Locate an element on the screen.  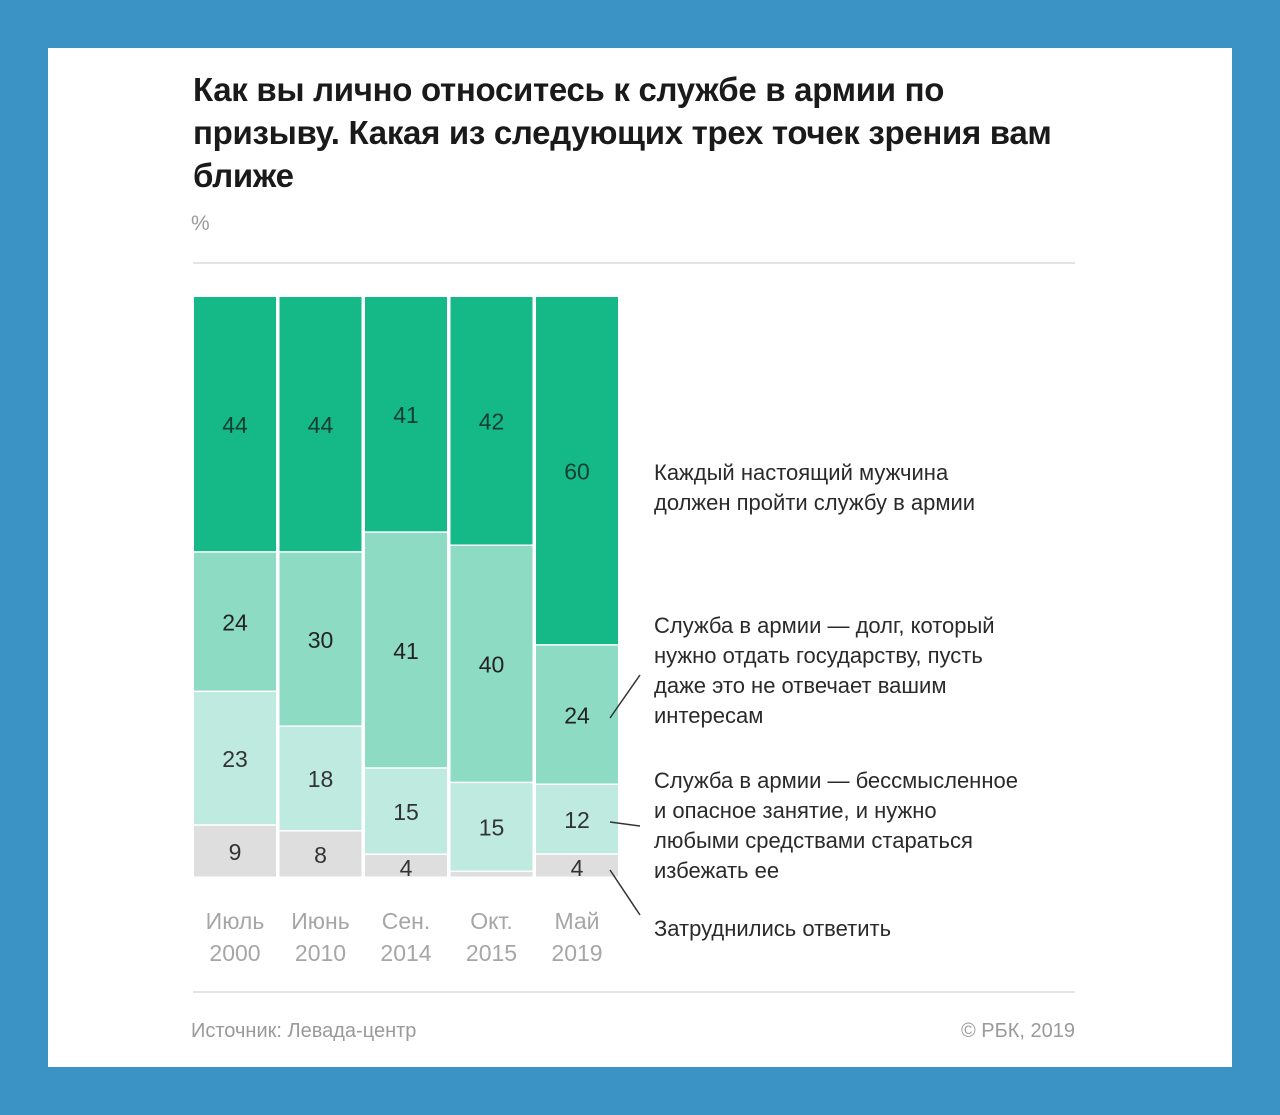
data-label-2-col-4: 15 is located at coordinates (492, 828).